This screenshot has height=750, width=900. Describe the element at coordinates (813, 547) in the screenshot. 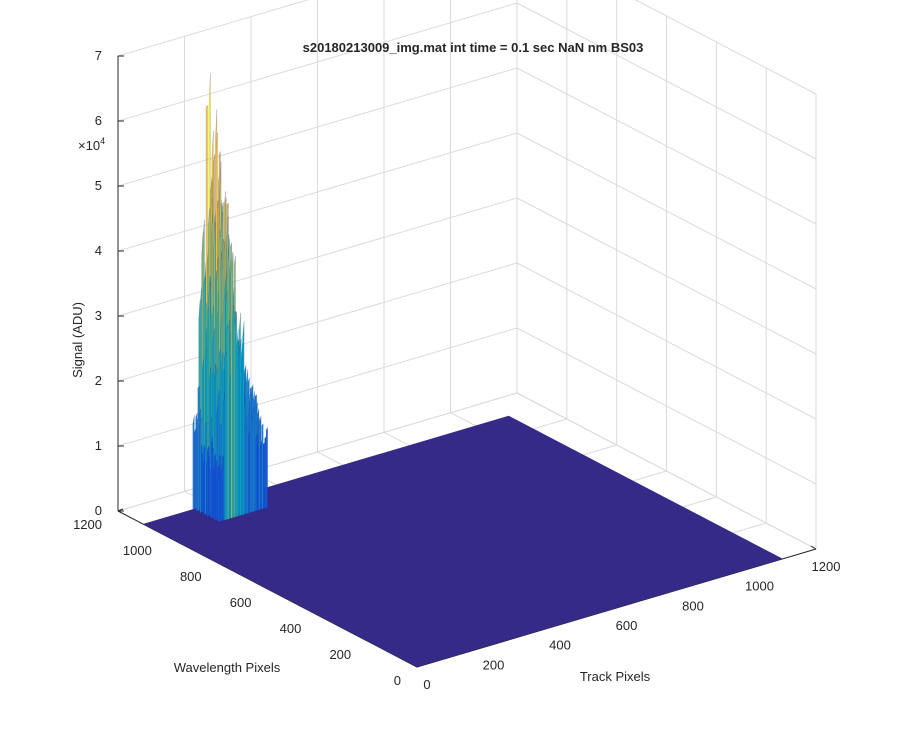

I see `x-tick-mark` at that location.